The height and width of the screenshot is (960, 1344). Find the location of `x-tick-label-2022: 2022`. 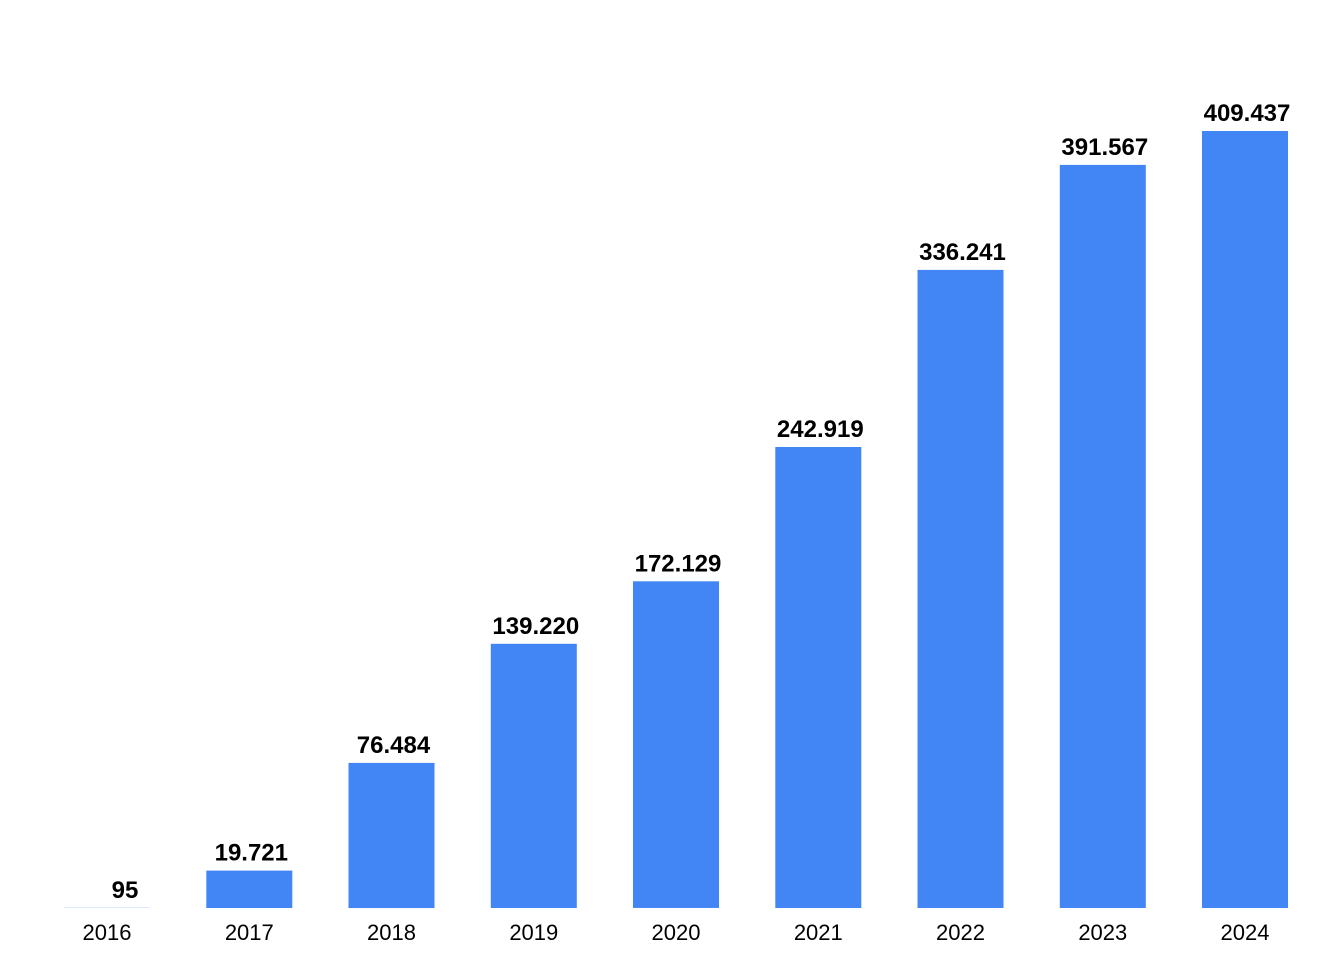

x-tick-label-2022: 2022 is located at coordinates (960, 932).